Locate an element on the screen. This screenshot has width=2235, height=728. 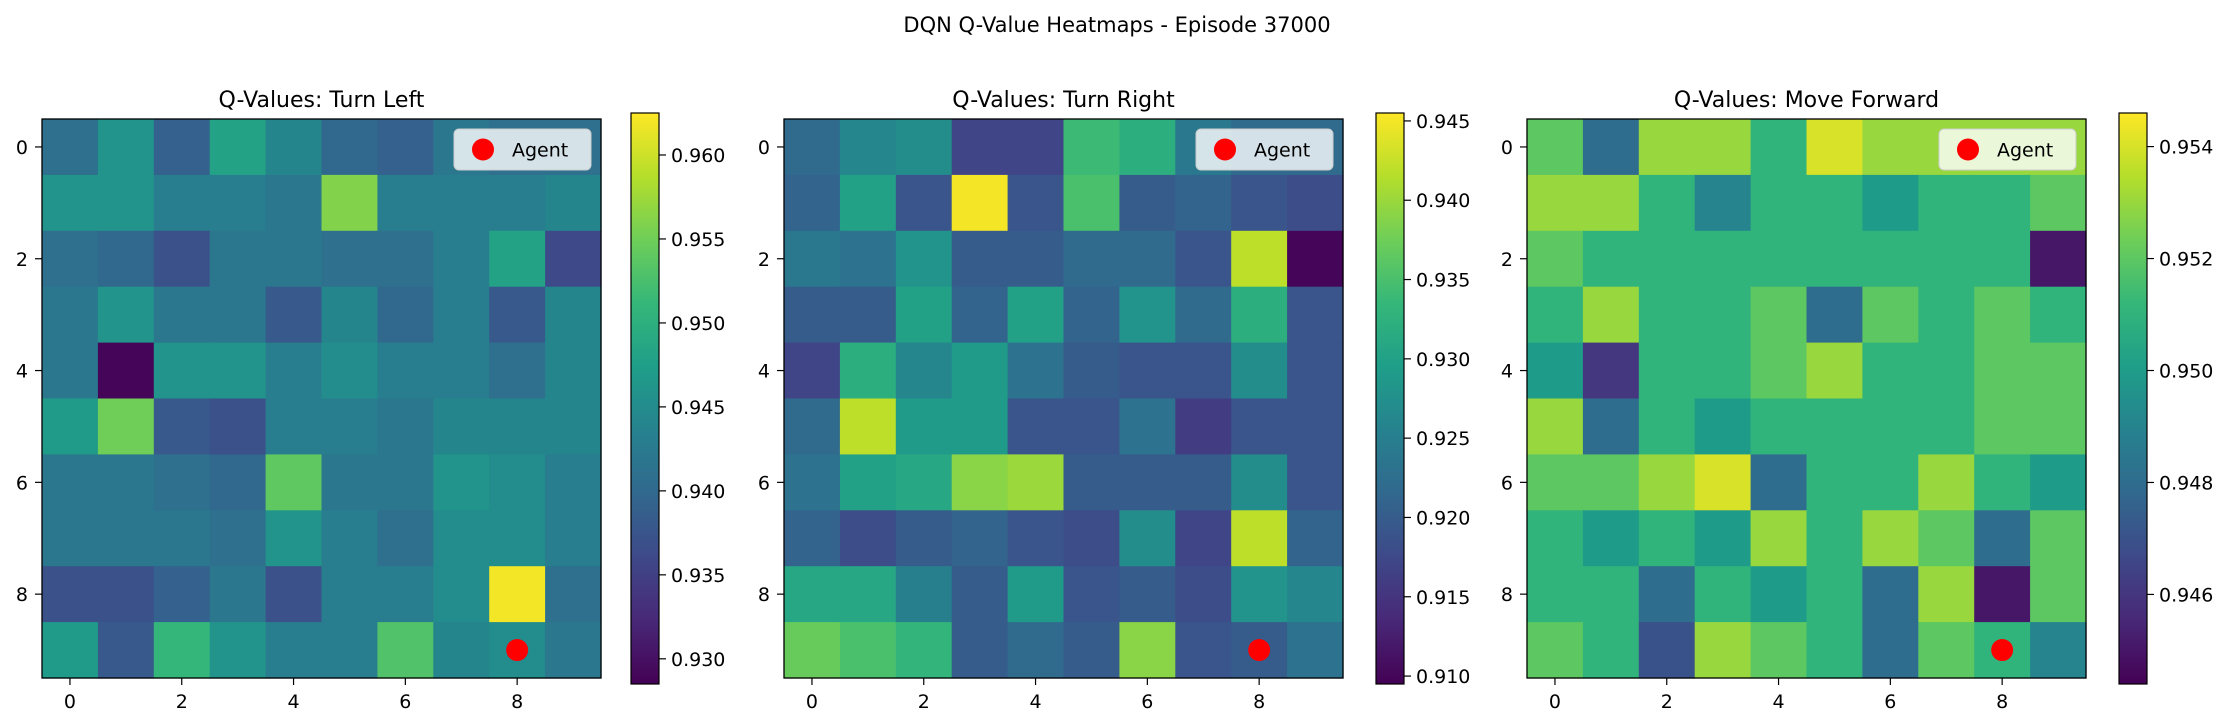
panel-title: Q-Values: Turn Left is located at coordinates (322, 100).